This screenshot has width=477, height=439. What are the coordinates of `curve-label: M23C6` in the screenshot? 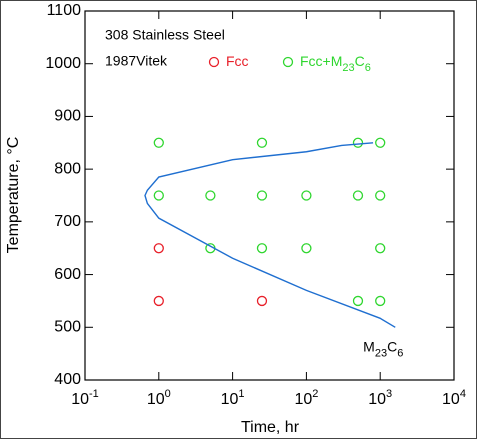 It's located at (383, 348).